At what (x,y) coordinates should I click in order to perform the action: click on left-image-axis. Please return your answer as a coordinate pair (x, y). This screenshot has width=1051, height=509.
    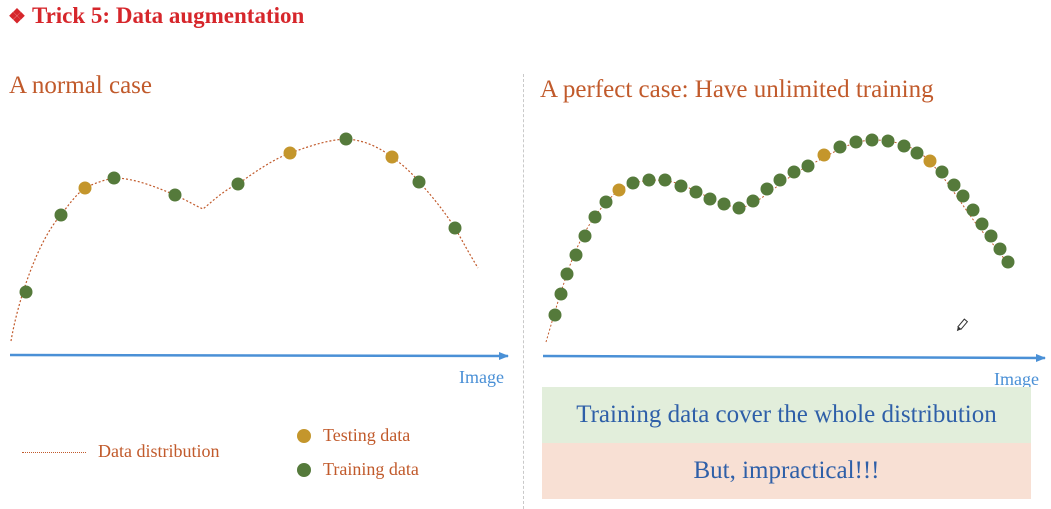
    Looking at the image, I should click on (259, 355).